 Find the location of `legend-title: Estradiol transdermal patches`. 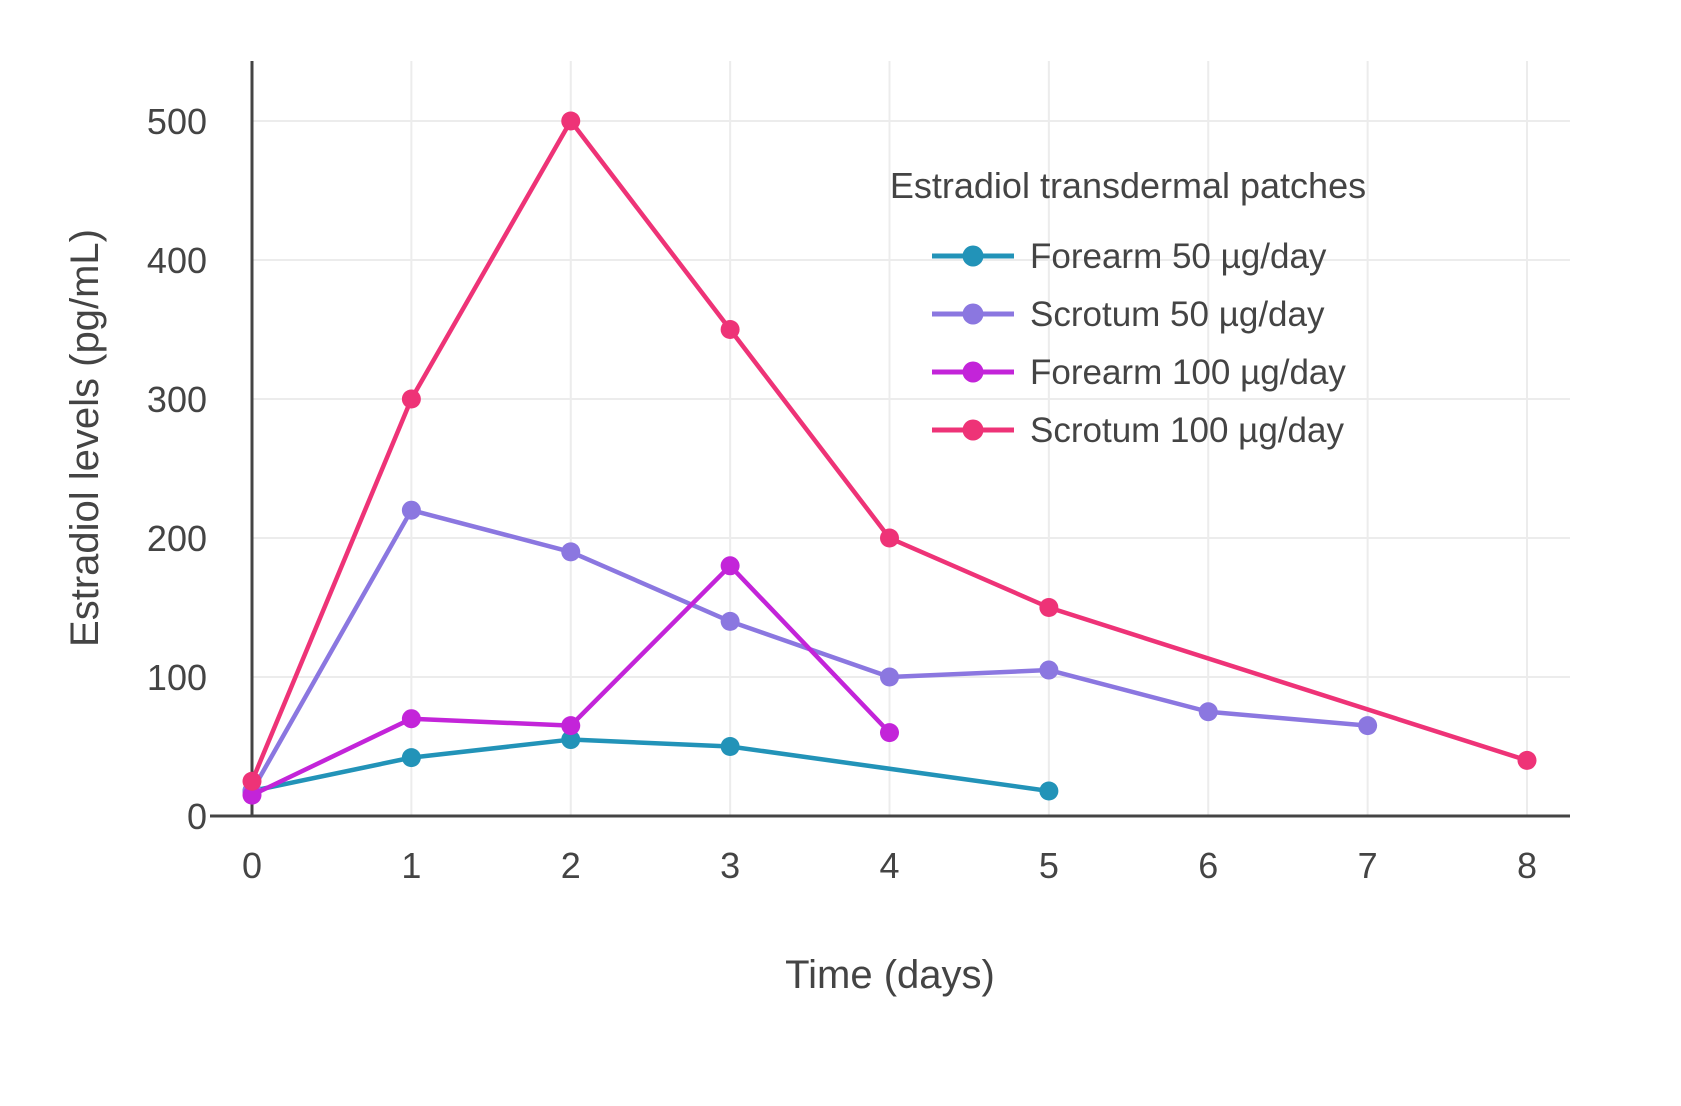

legend-title: Estradiol transdermal patches is located at coordinates (1128, 185).